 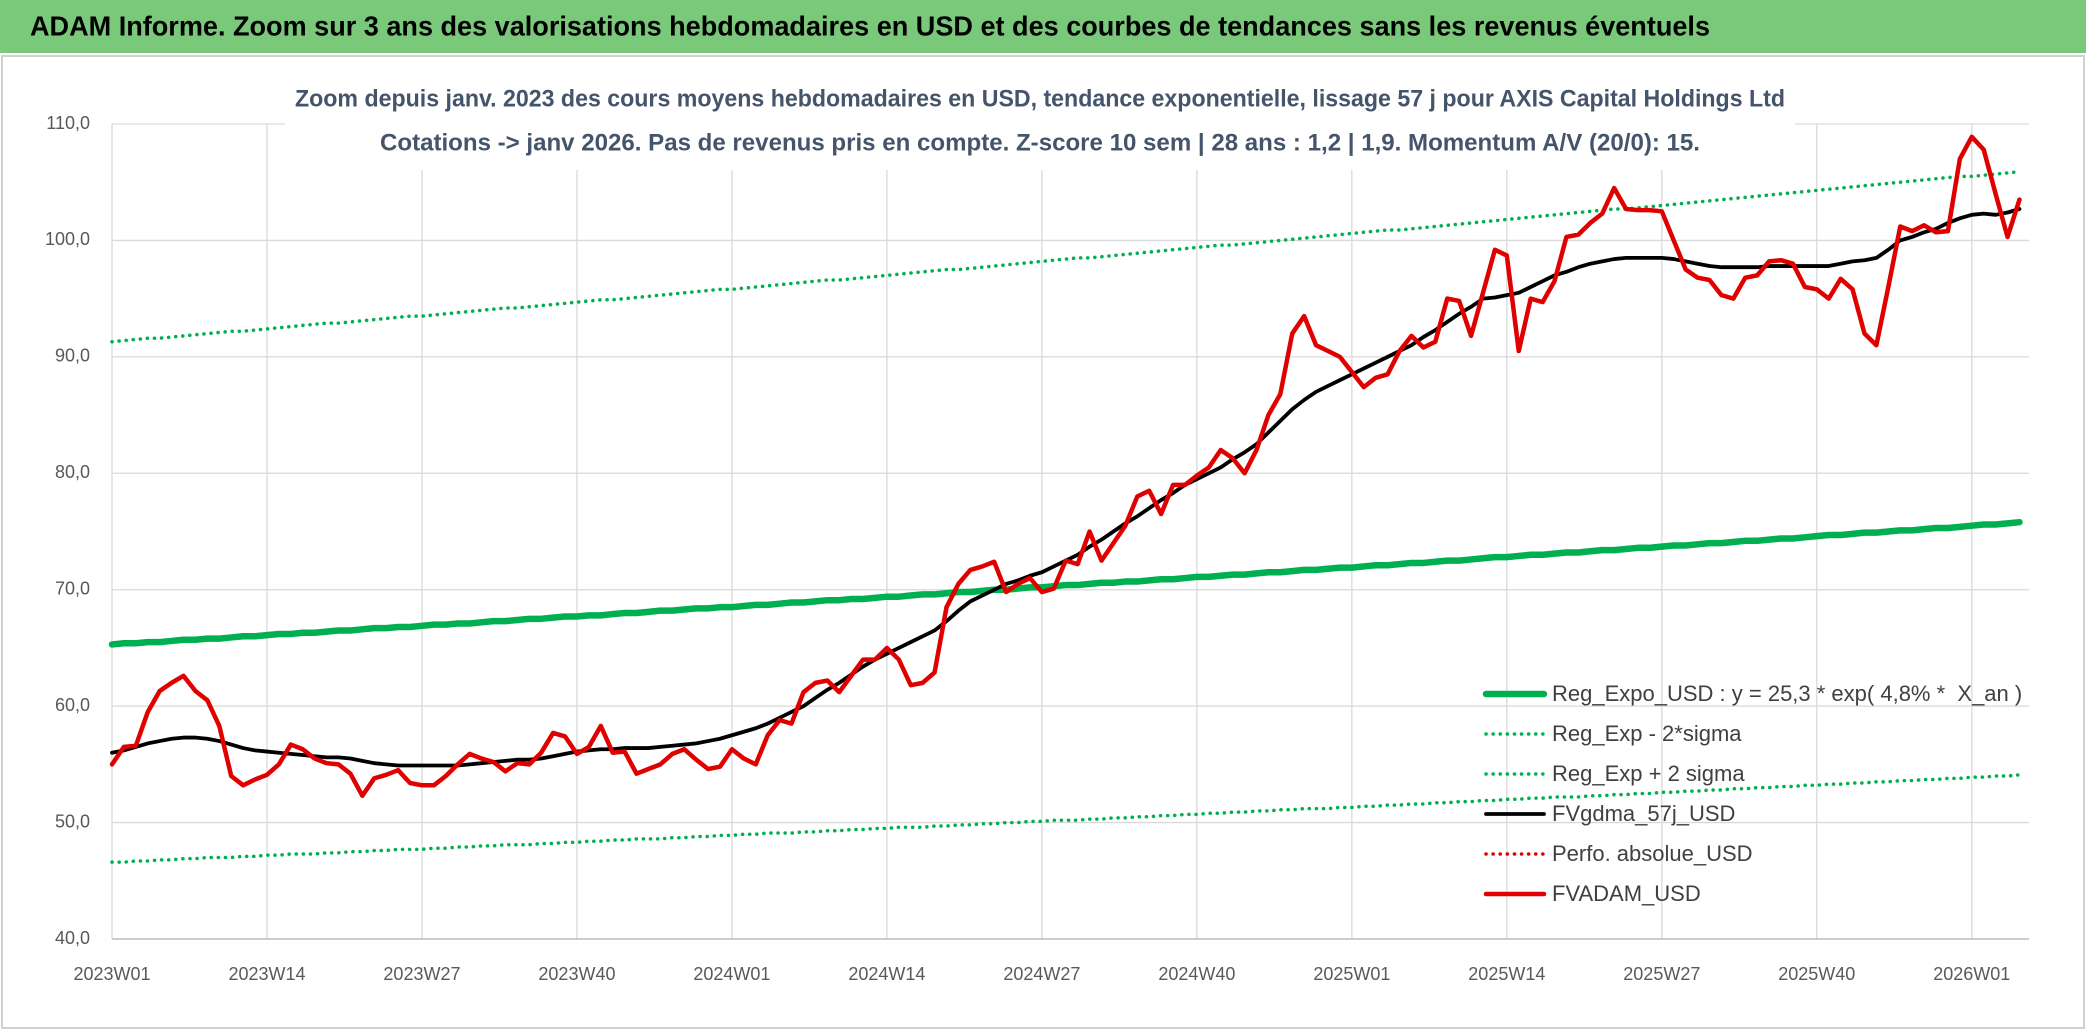 I want to click on y-tick-label: 60,0, so click(x=72, y=705).